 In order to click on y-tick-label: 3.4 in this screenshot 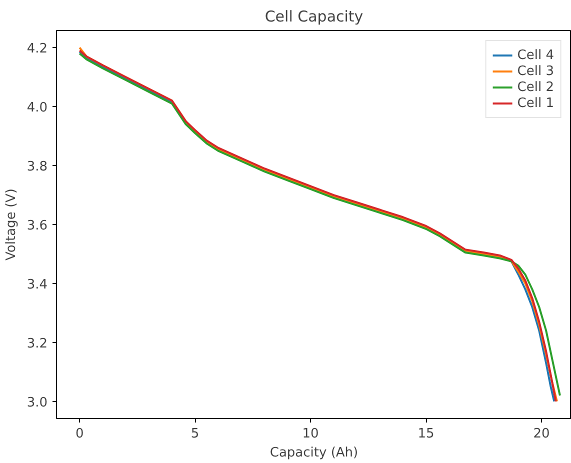, I will do `click(37, 284)`.